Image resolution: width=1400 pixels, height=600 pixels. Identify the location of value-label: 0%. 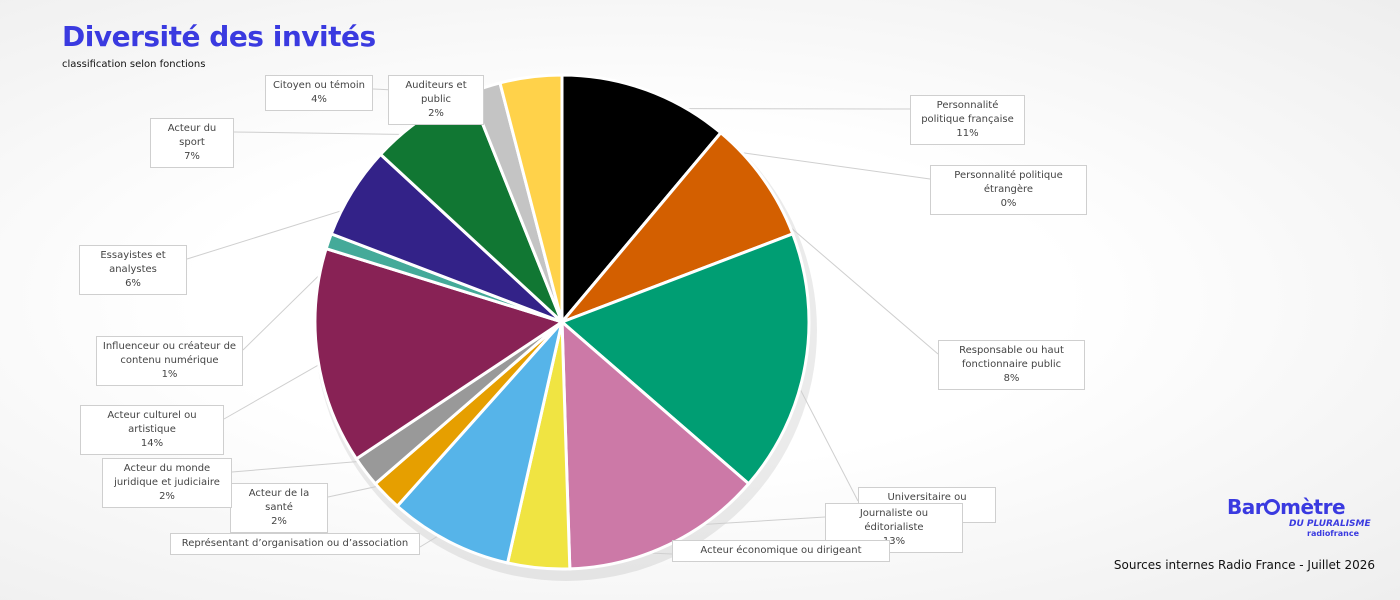
(1008, 203).